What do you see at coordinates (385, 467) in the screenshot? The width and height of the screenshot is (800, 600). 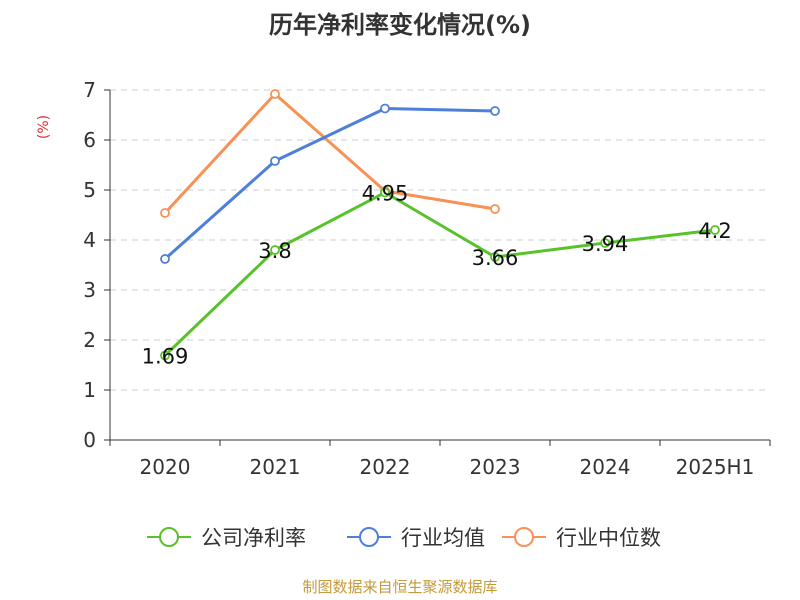 I see `x-tick-label: 2022` at bounding box center [385, 467].